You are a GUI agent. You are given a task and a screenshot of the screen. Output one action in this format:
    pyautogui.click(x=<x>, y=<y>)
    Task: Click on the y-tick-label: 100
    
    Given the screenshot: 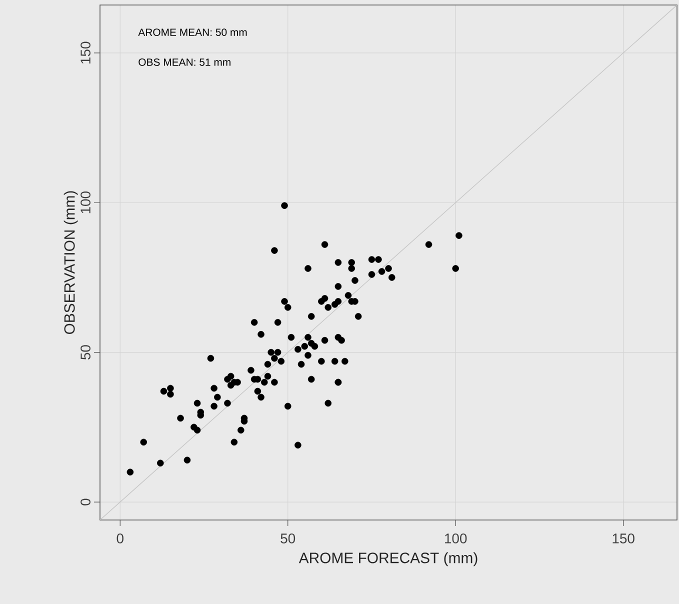 What is the action you would take?
    pyautogui.click(x=85, y=203)
    